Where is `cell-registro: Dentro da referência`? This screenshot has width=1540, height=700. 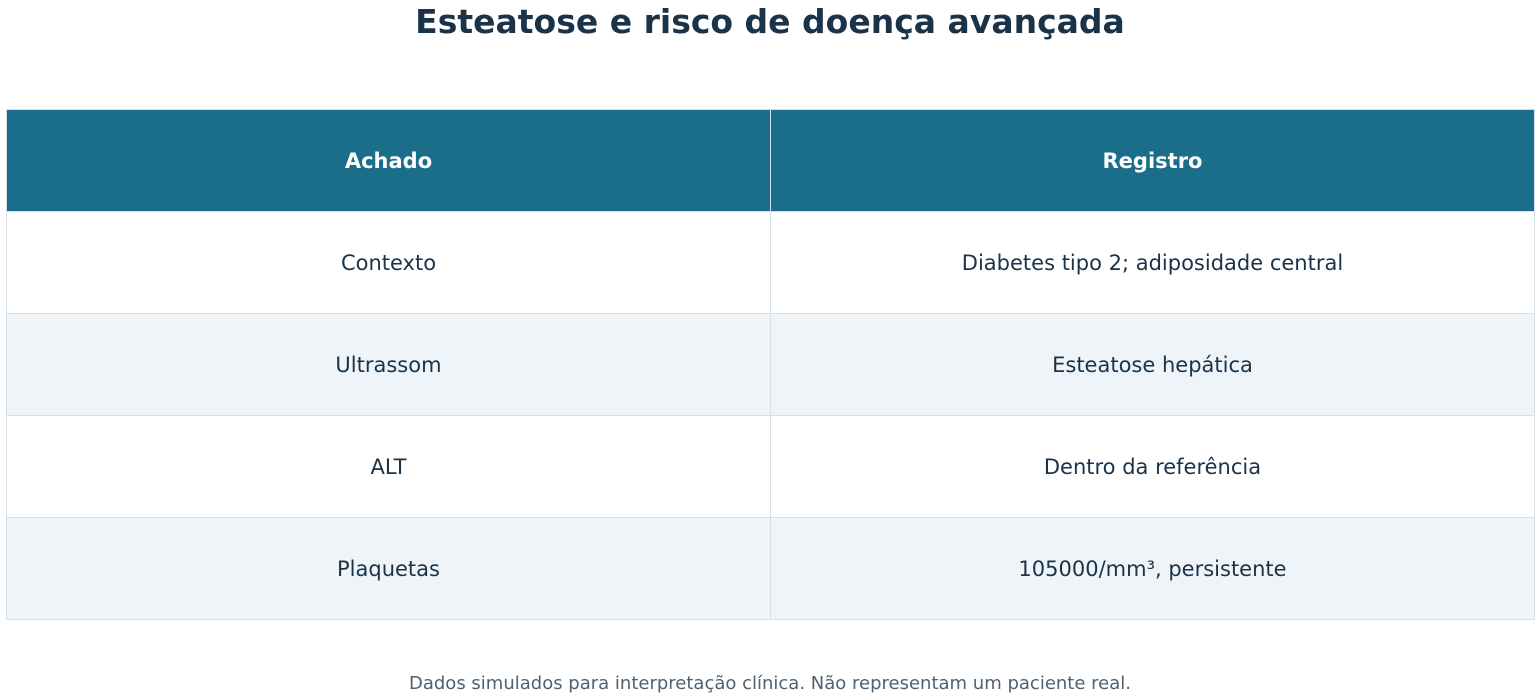 cell-registro: Dentro da referência is located at coordinates (1152, 466).